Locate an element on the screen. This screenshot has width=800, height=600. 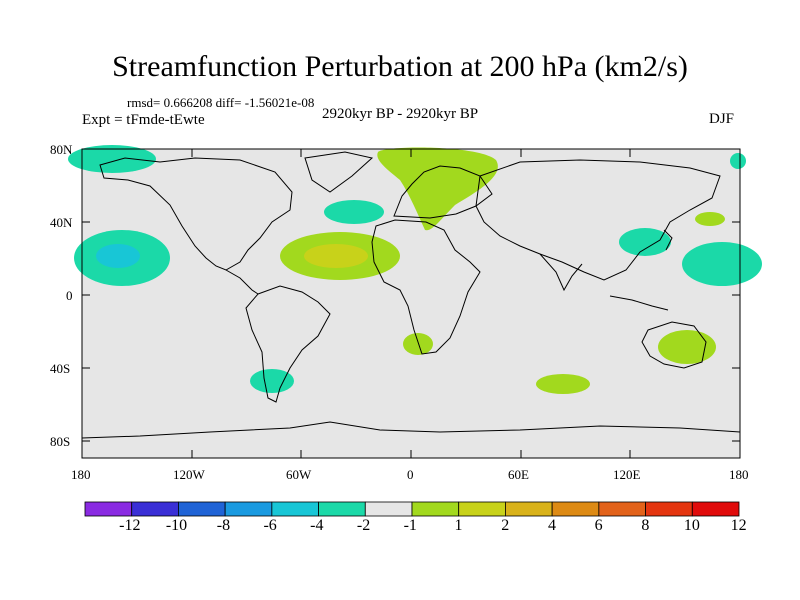
coast-greenland is located at coordinates (339, 172).